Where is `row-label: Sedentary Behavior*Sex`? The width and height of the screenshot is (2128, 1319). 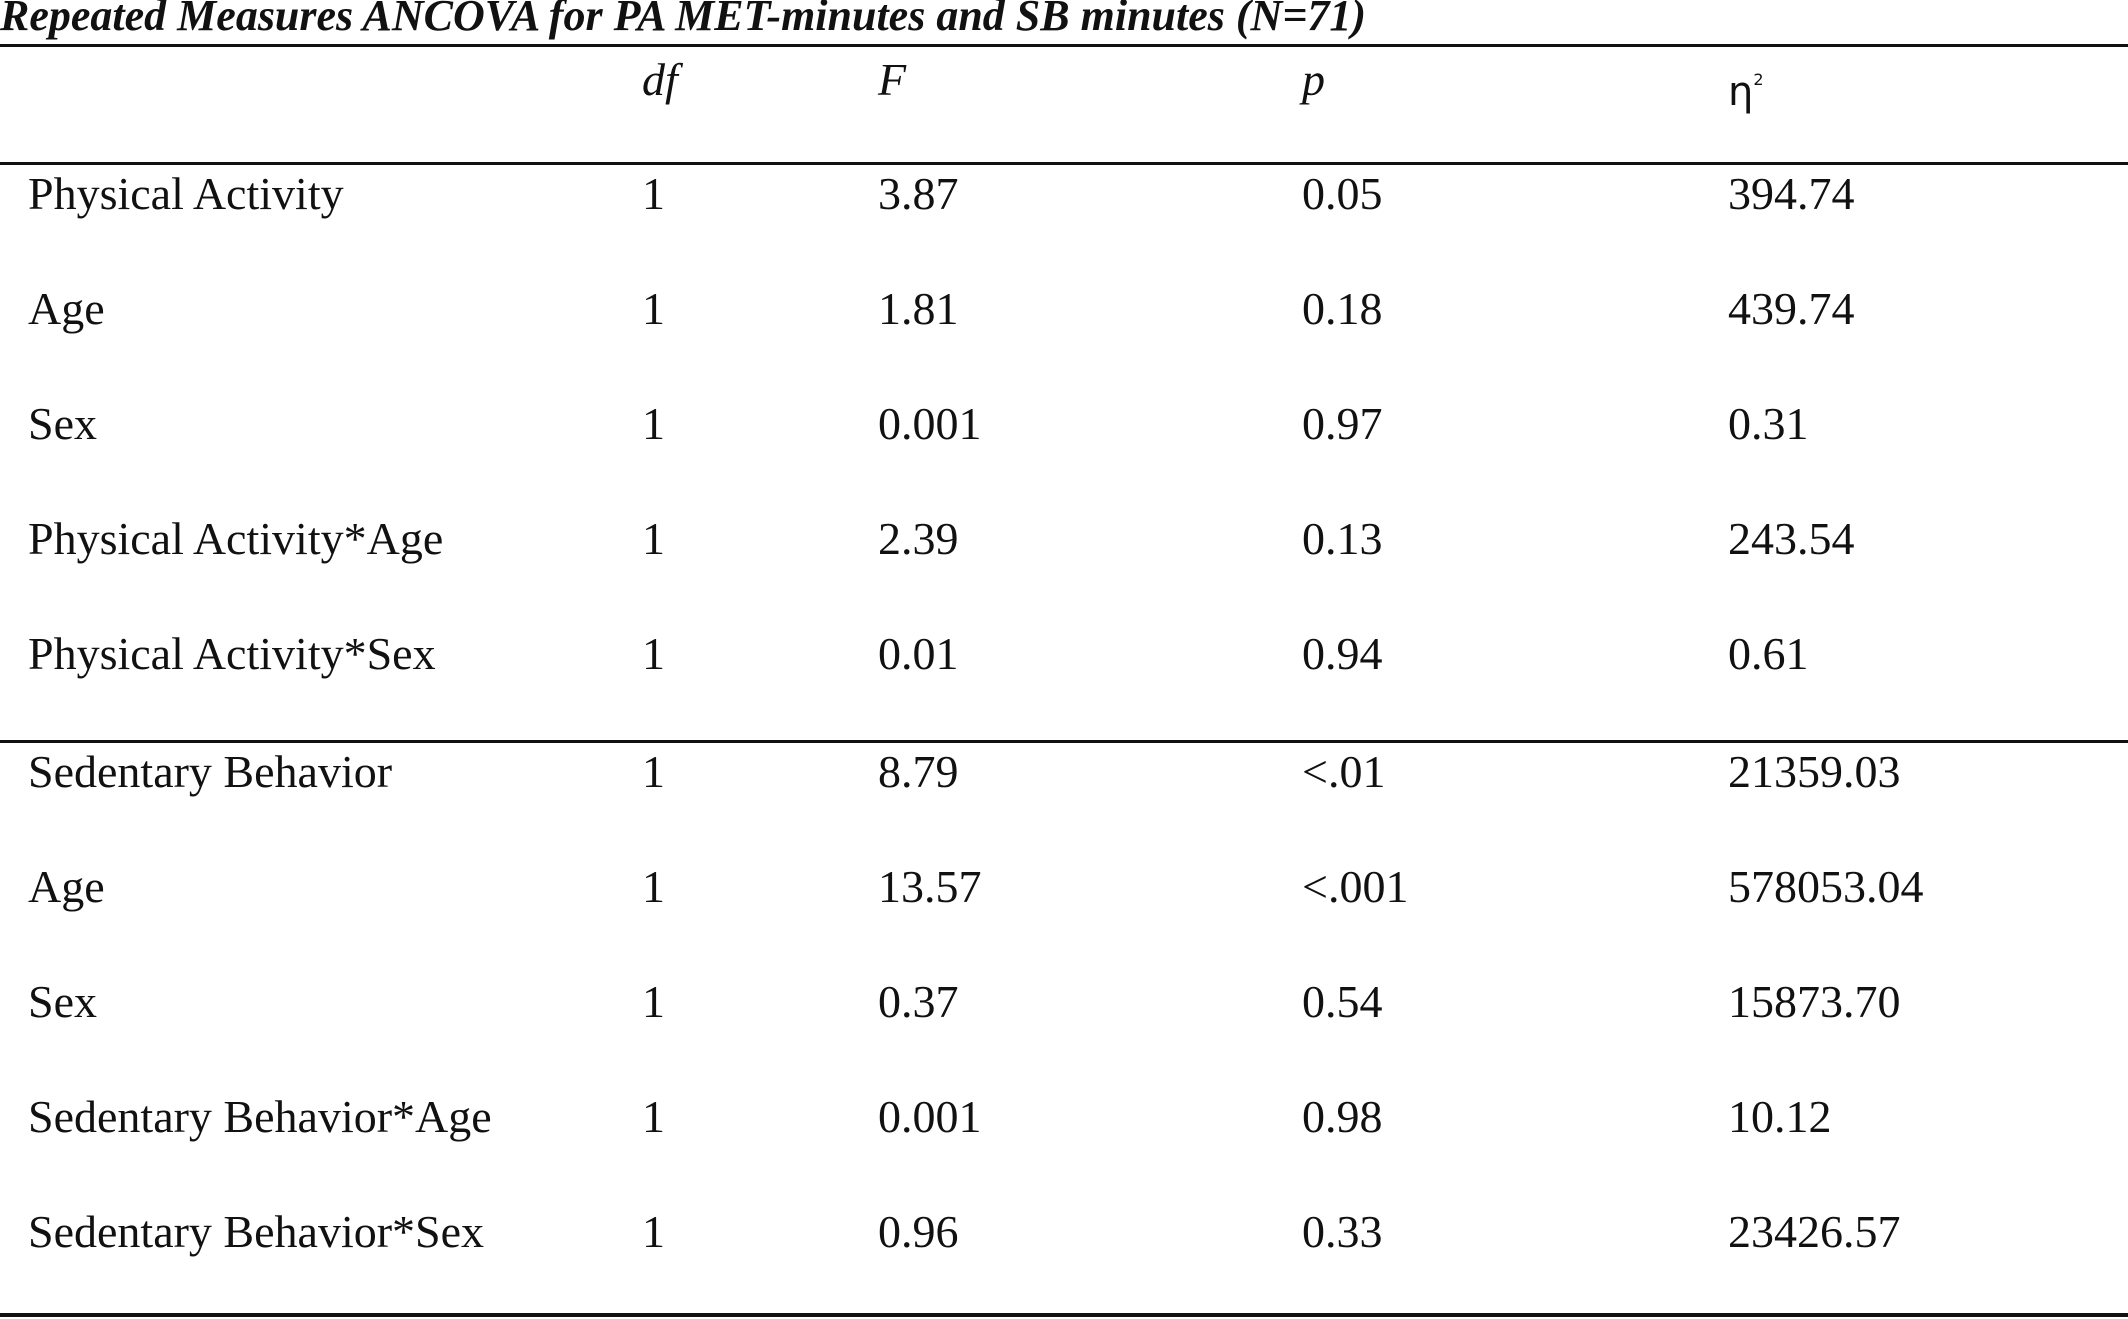
row-label: Sedentary Behavior*Sex is located at coordinates (256, 1231).